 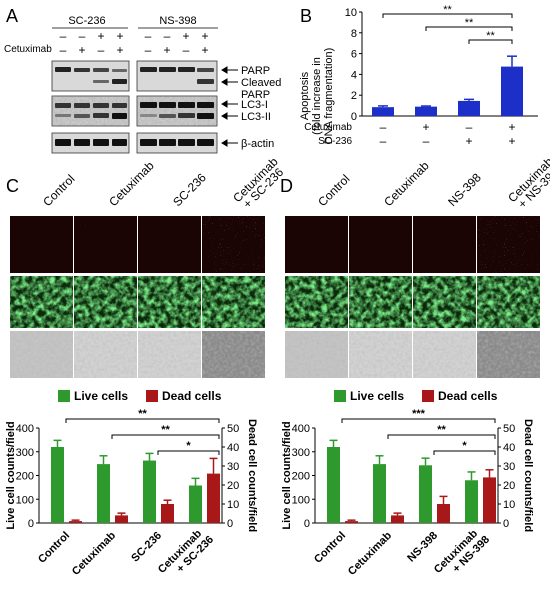 I want to click on y-tick-label: 8, so click(x=354, y=34).